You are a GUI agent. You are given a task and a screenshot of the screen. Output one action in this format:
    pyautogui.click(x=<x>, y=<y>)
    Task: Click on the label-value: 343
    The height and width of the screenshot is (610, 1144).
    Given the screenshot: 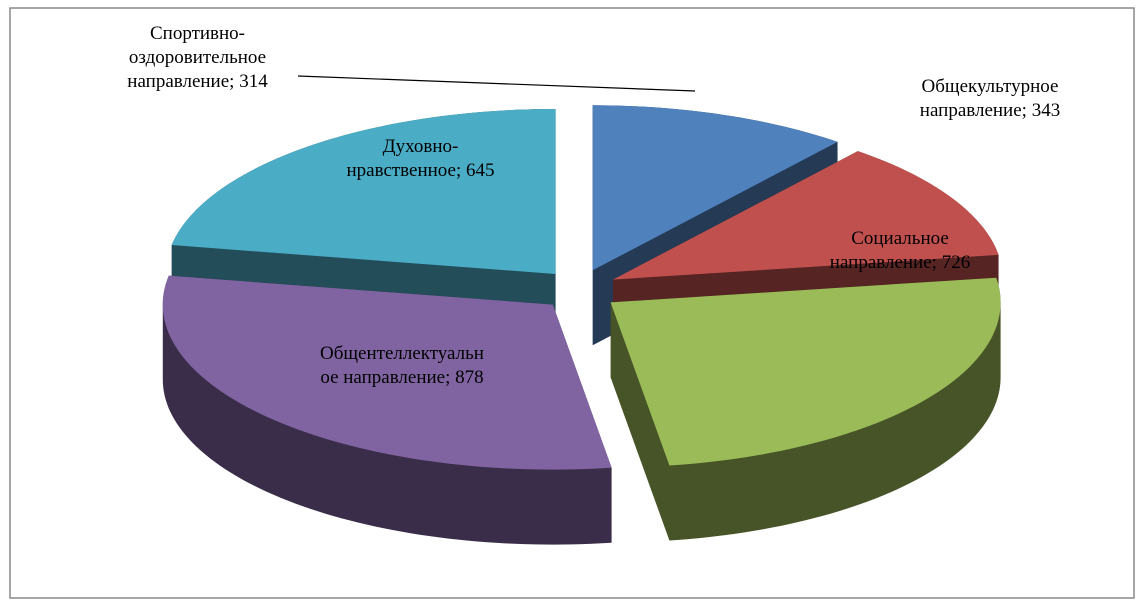 What is the action you would take?
    pyautogui.click(x=1046, y=110)
    